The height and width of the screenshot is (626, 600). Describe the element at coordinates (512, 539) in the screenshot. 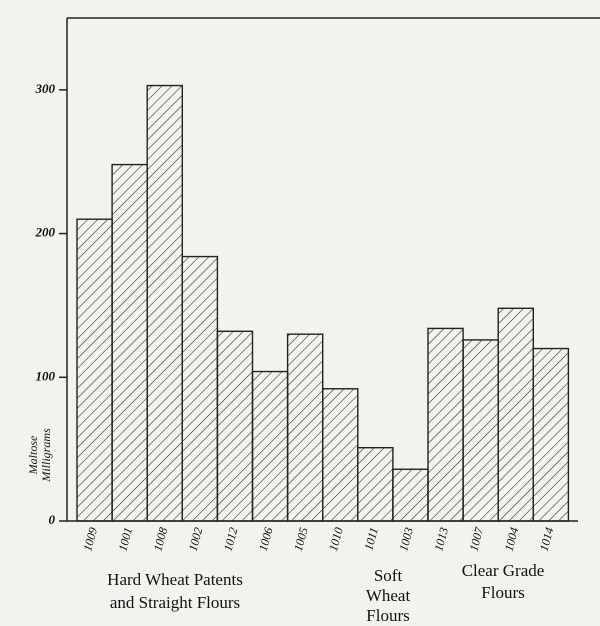

I see `x-tick-label: 1004` at that location.